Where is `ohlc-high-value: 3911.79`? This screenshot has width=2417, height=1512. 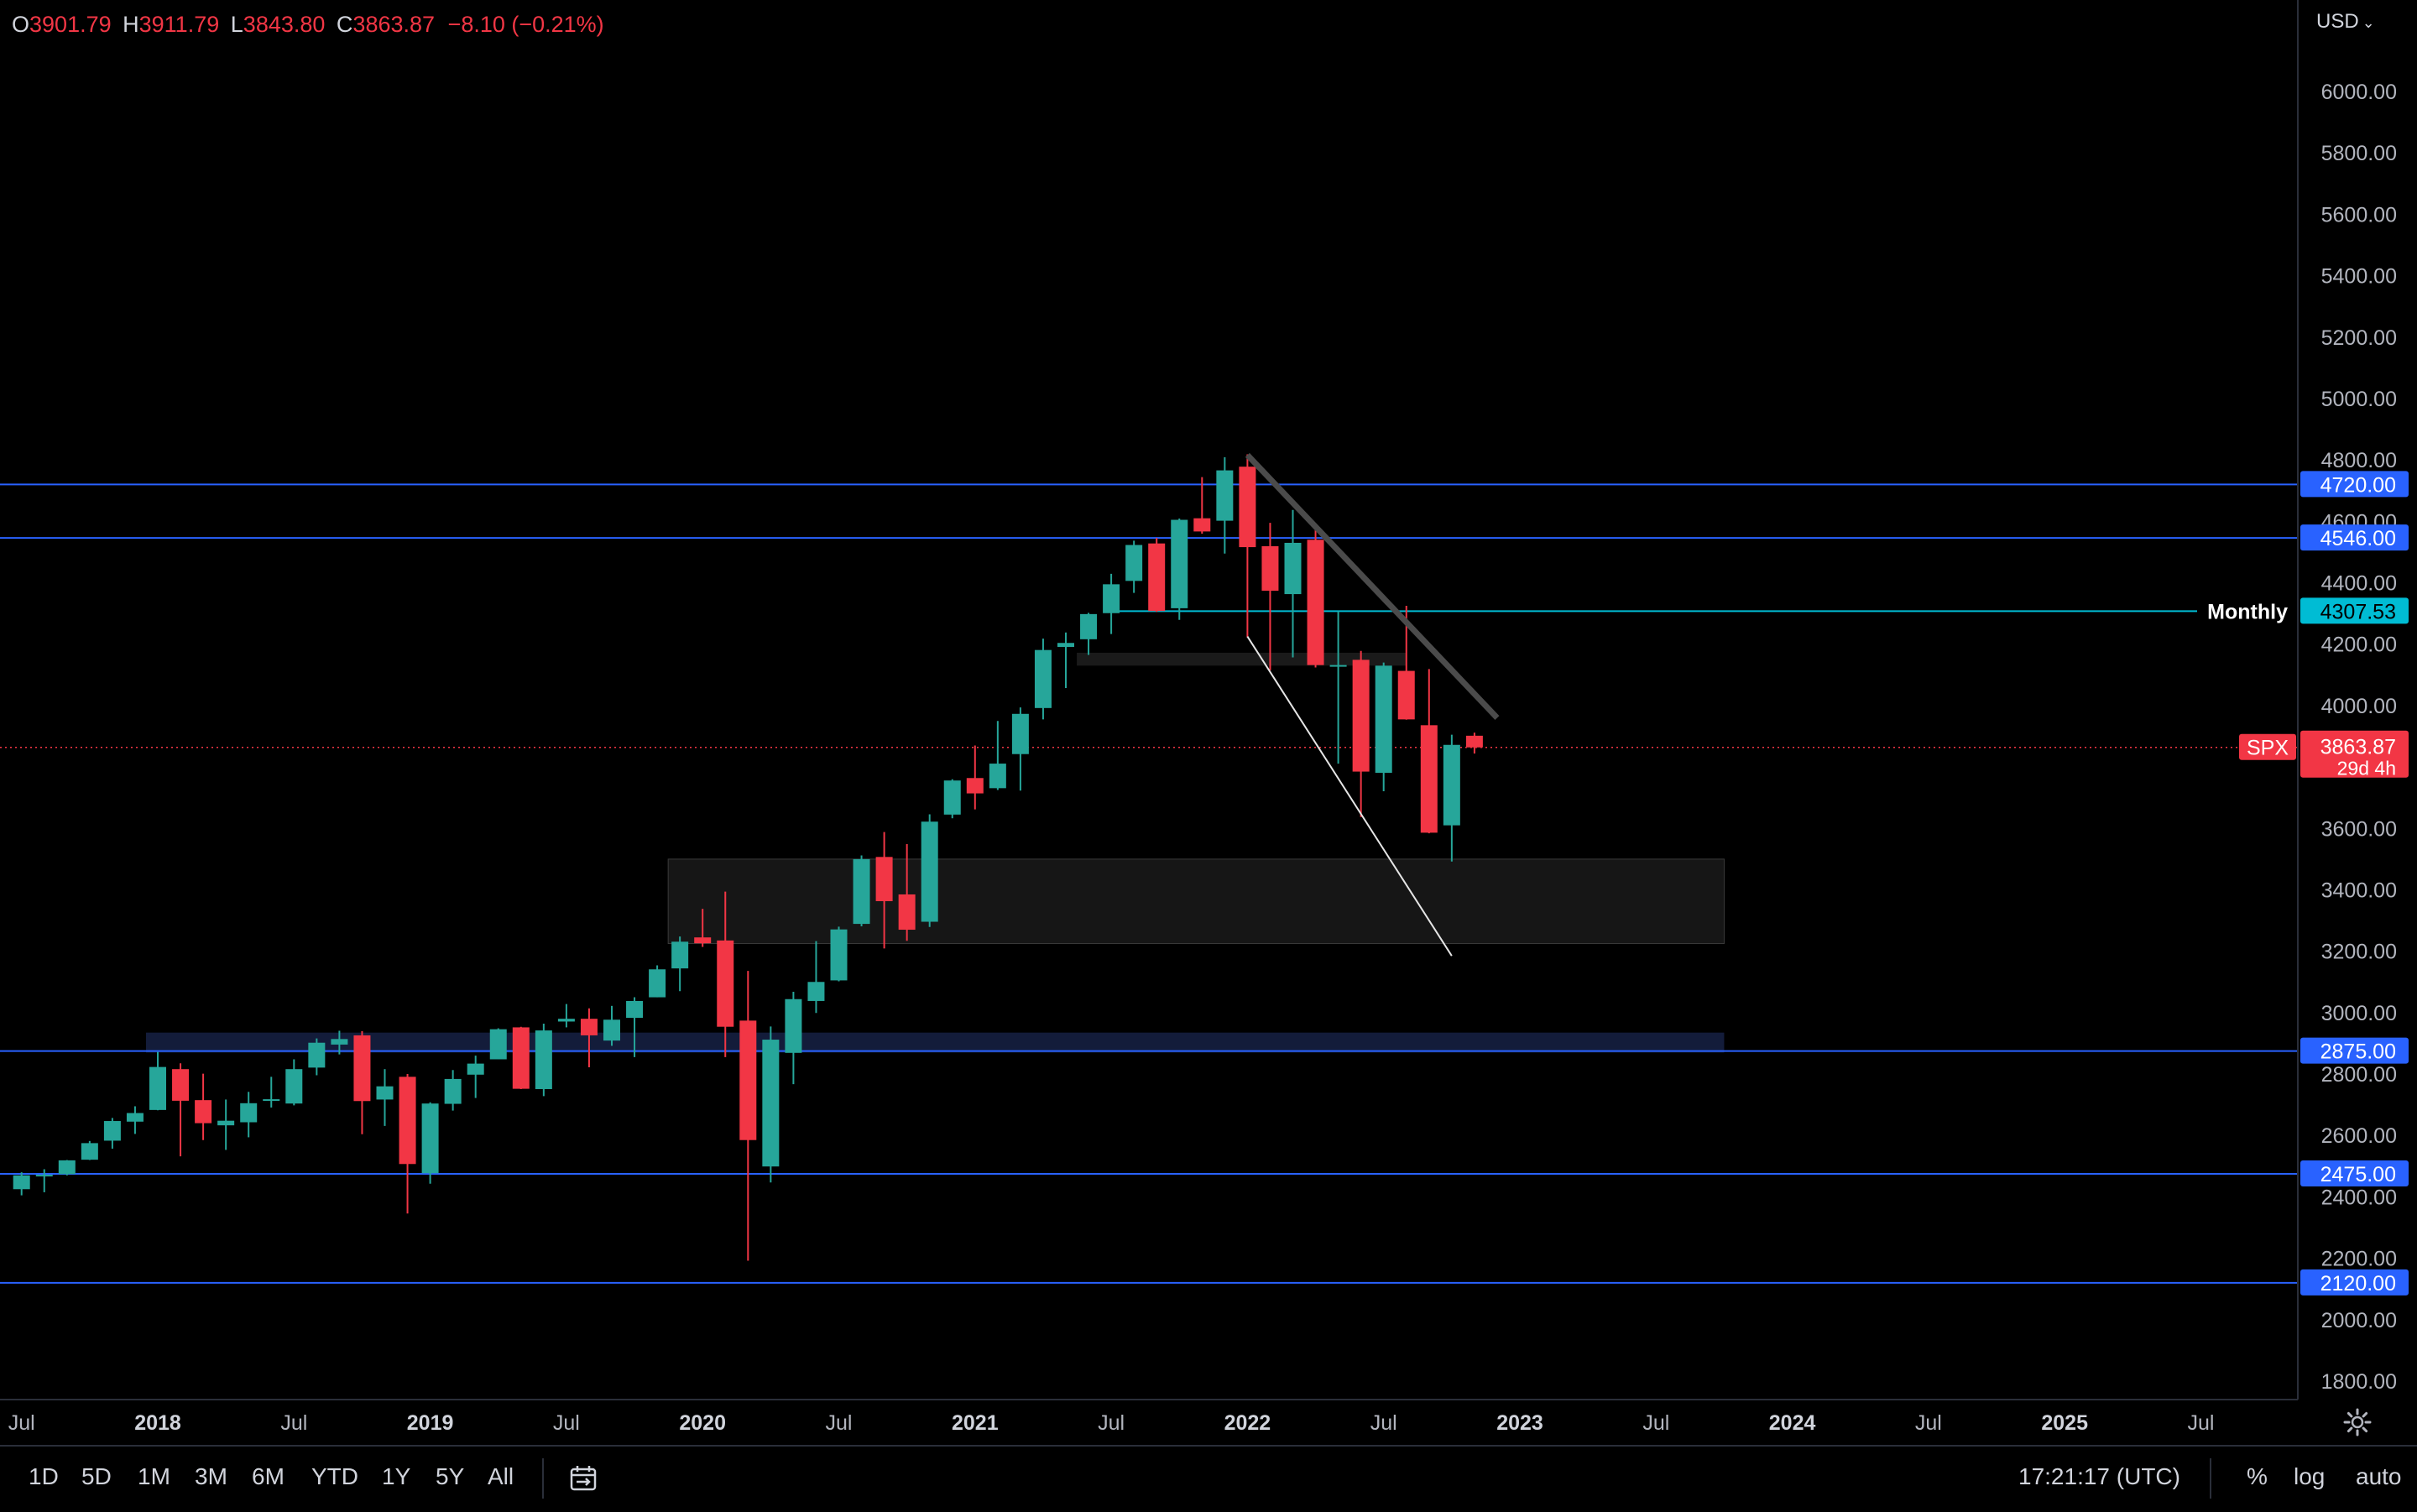 ohlc-high-value: 3911.79 is located at coordinates (179, 25).